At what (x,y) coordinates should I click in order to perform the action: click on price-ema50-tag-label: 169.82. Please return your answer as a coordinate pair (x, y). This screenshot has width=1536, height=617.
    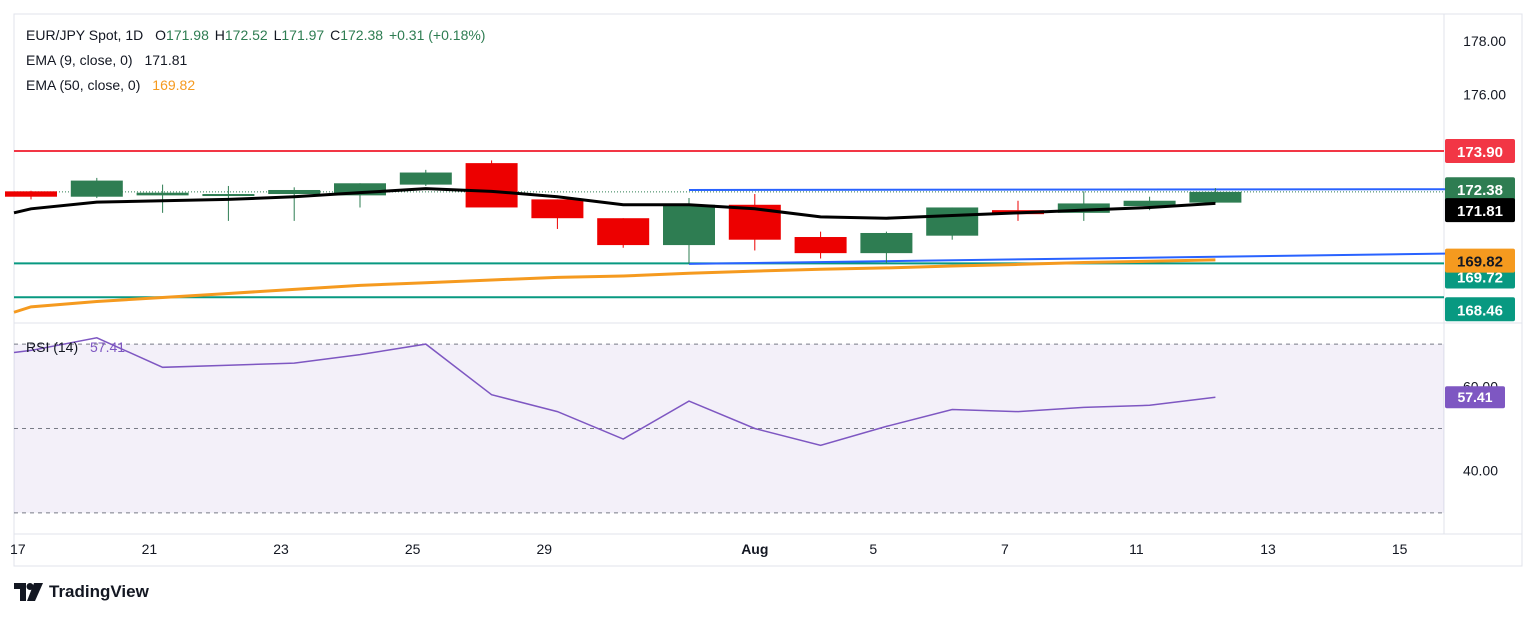
    Looking at the image, I should click on (1480, 262).